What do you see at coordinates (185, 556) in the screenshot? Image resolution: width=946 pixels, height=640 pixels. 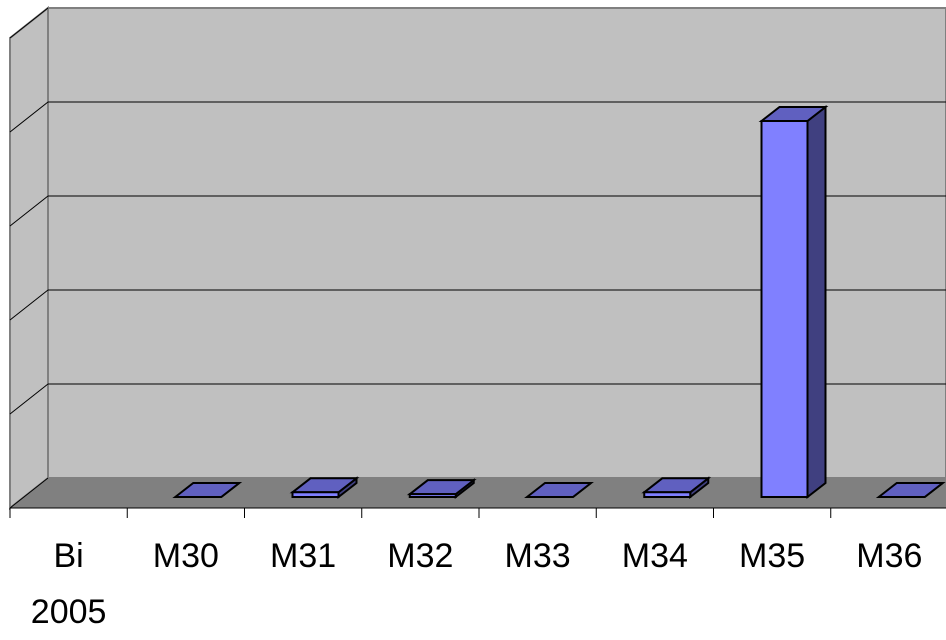 I see `x-tick-label: M30` at bounding box center [185, 556].